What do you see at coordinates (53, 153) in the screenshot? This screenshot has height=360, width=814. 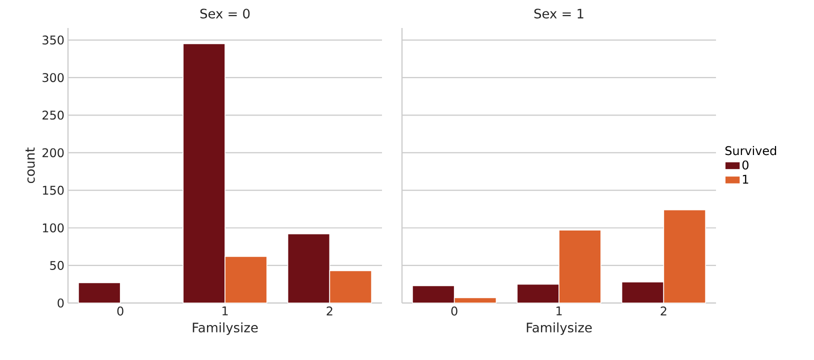 I see `y-tick-label: 200` at bounding box center [53, 153].